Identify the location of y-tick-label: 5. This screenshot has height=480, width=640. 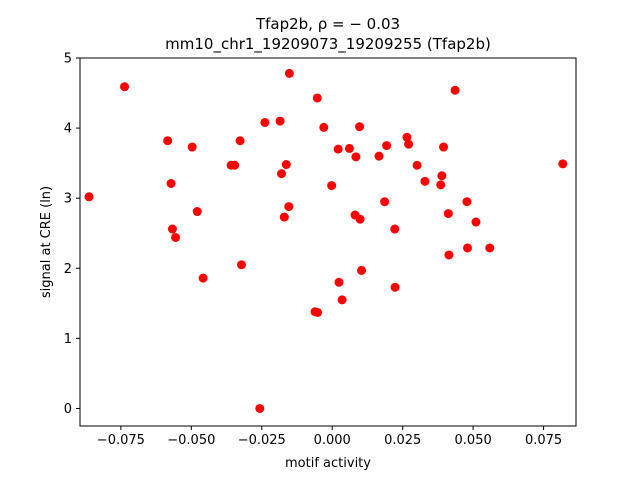
(68, 59).